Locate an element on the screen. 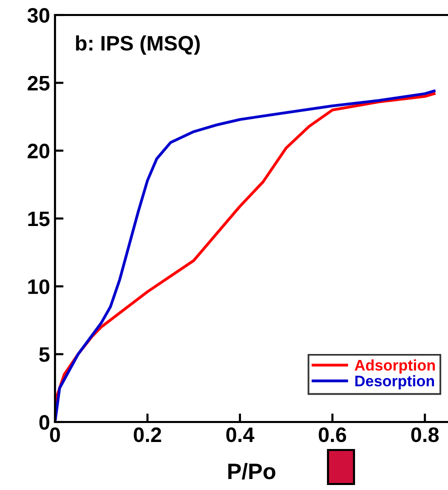 Image resolution: width=448 pixels, height=490 pixels. y-tick-label: 30 is located at coordinates (38, 15).